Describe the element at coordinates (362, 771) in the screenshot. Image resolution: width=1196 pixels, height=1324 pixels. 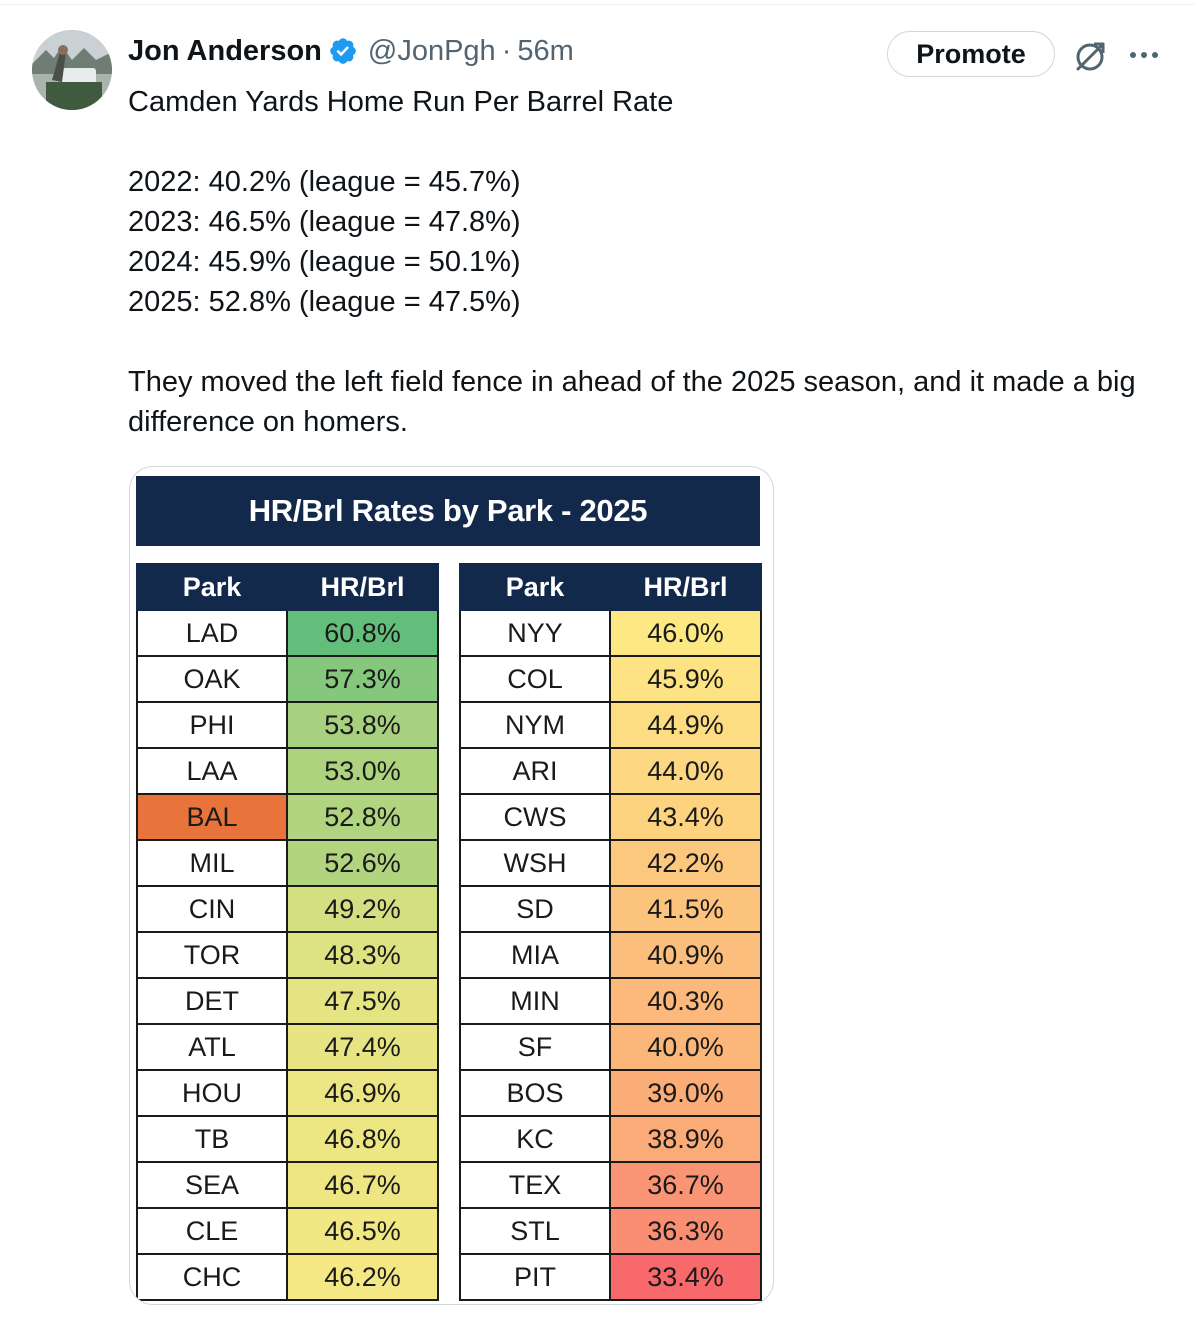
I see `rate-cell: 53.0%` at that location.